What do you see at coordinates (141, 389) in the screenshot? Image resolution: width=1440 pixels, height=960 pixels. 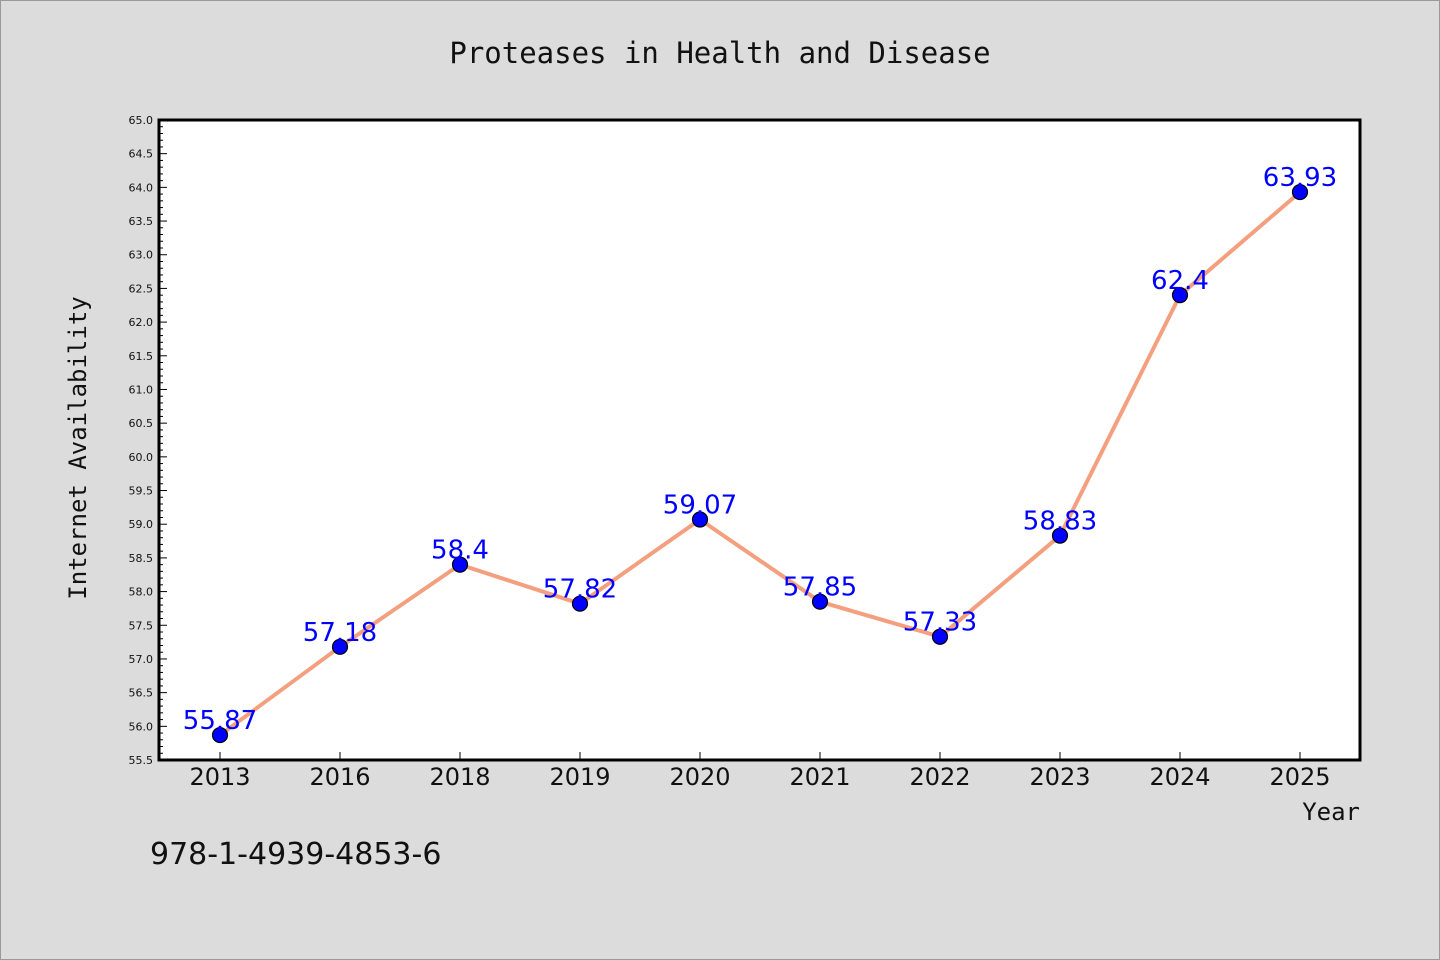 I see `y-tick-label: 61.0` at bounding box center [141, 389].